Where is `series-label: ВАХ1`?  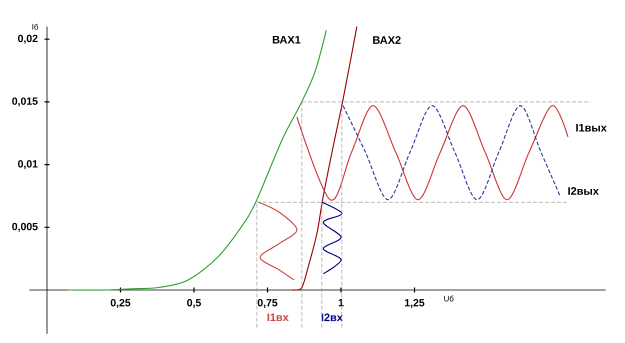 series-label: ВАХ1 is located at coordinates (286, 40).